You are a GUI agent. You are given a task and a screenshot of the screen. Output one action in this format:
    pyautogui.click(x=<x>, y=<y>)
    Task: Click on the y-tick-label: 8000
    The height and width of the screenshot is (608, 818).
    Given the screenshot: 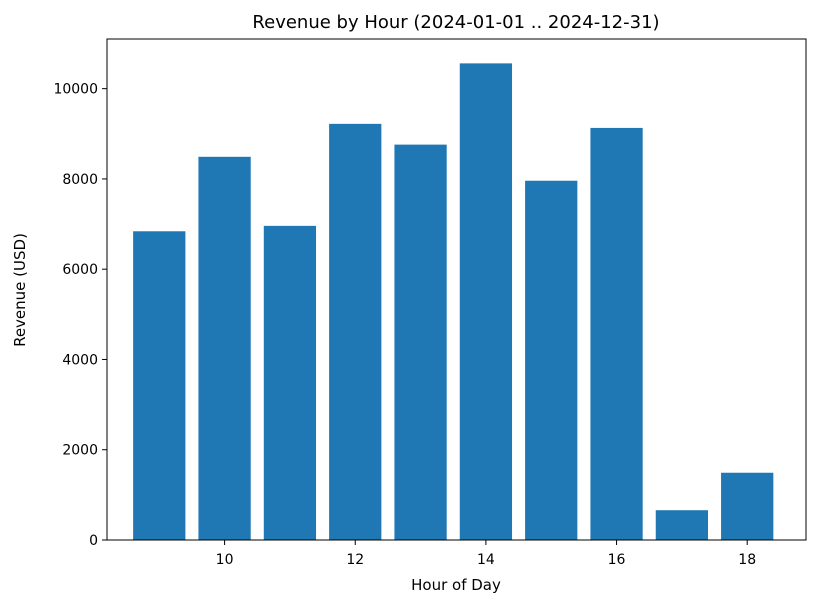 What is the action you would take?
    pyautogui.click(x=80, y=180)
    